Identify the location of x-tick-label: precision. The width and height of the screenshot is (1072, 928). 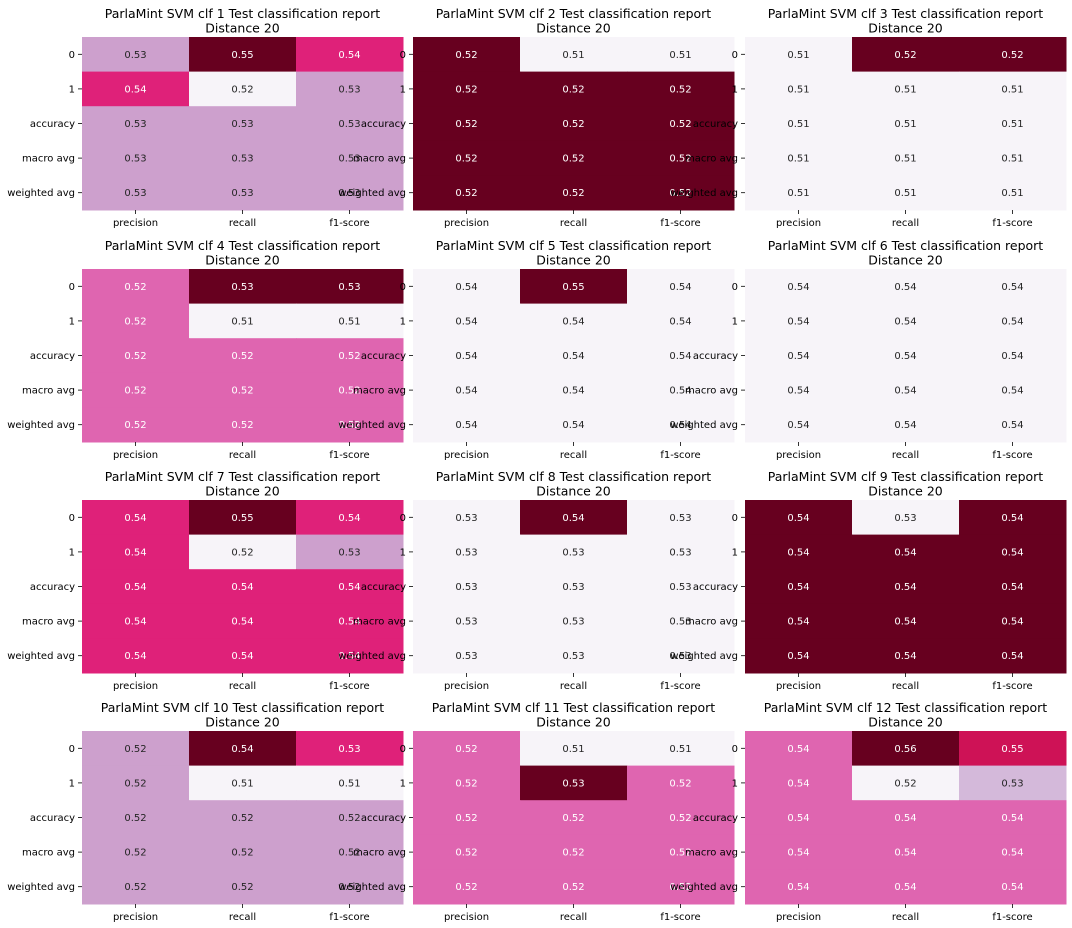
(798, 917).